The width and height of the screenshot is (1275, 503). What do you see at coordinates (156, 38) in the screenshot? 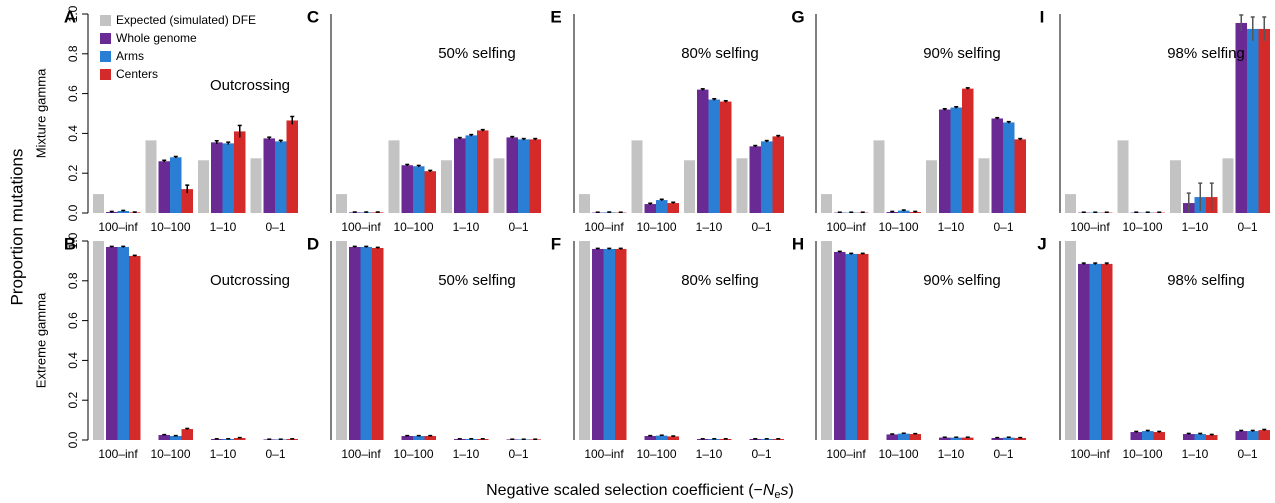
I see `legend-label: Whole genome` at bounding box center [156, 38].